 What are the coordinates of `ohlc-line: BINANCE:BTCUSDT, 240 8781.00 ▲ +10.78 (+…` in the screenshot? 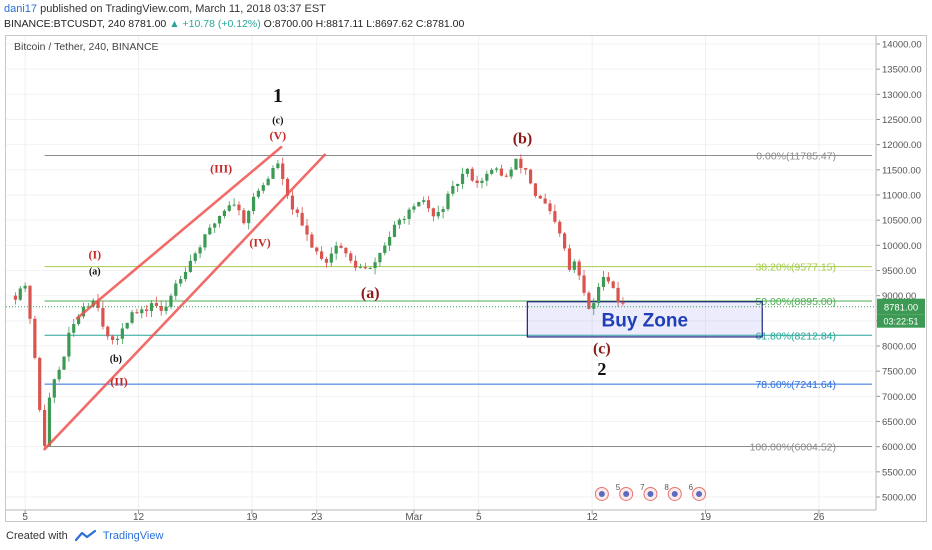 It's located at (234, 24).